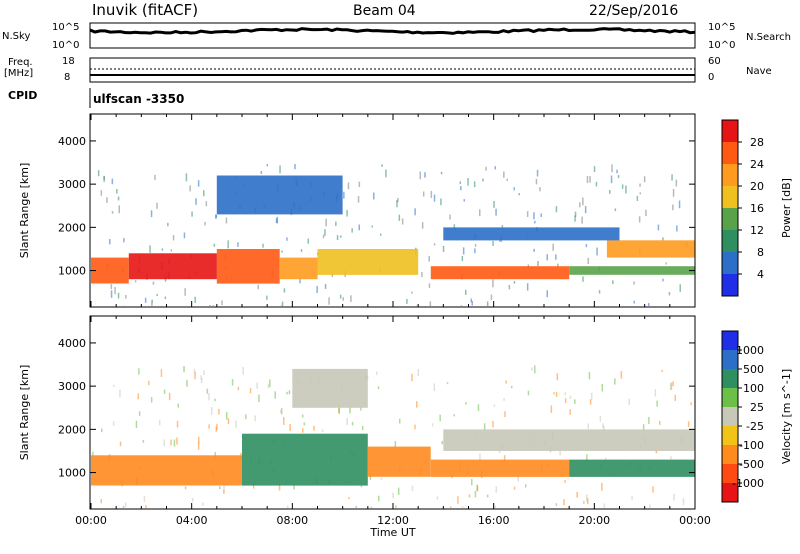  What do you see at coordinates (20, 62) in the screenshot?
I see `freq-label-1: Freq.` at bounding box center [20, 62].